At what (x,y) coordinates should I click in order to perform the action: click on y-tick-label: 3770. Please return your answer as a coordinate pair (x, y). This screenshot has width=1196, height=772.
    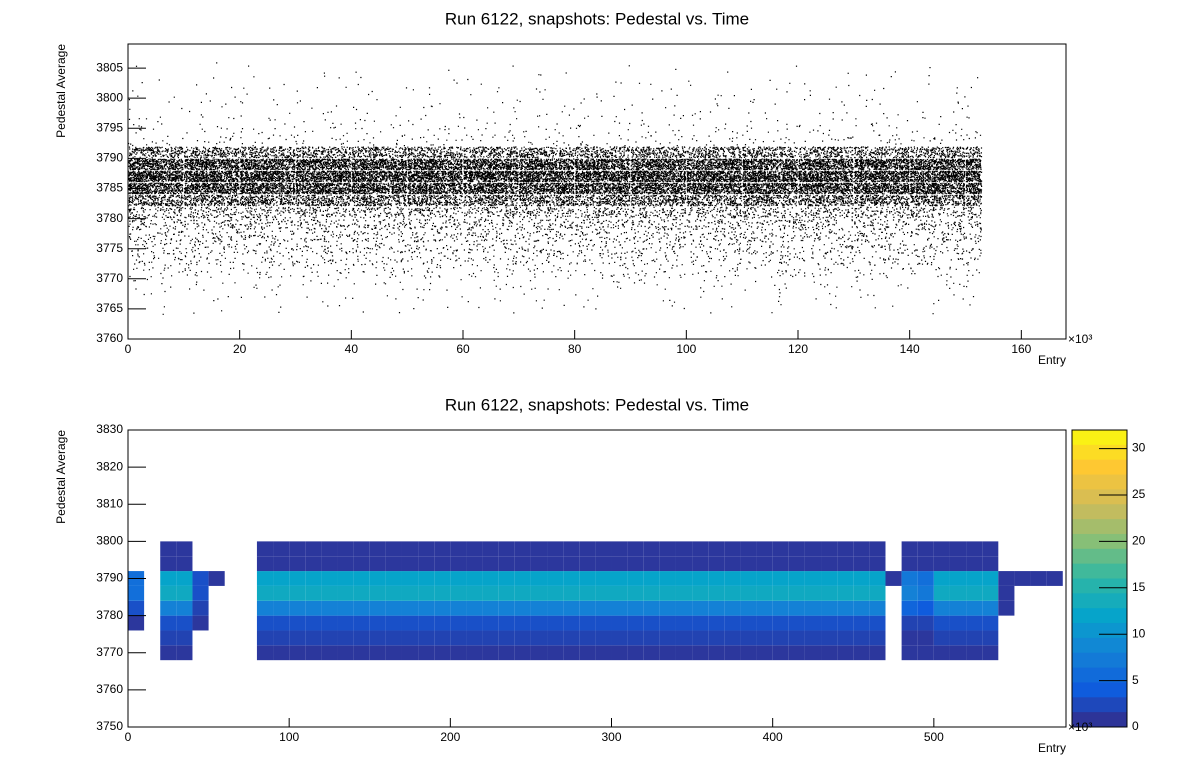
    Looking at the image, I should click on (109, 278).